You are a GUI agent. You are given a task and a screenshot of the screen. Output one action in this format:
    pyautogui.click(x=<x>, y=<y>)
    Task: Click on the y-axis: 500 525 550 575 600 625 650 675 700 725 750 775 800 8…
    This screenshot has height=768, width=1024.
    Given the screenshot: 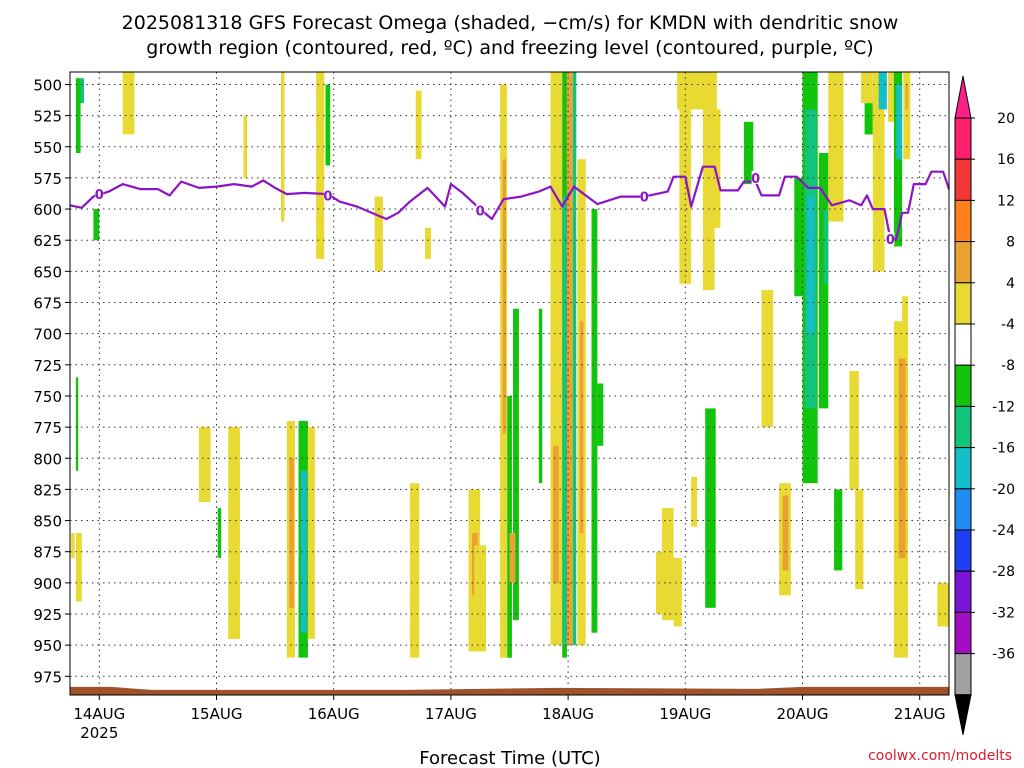 What is the action you would take?
    pyautogui.click(x=51, y=381)
    